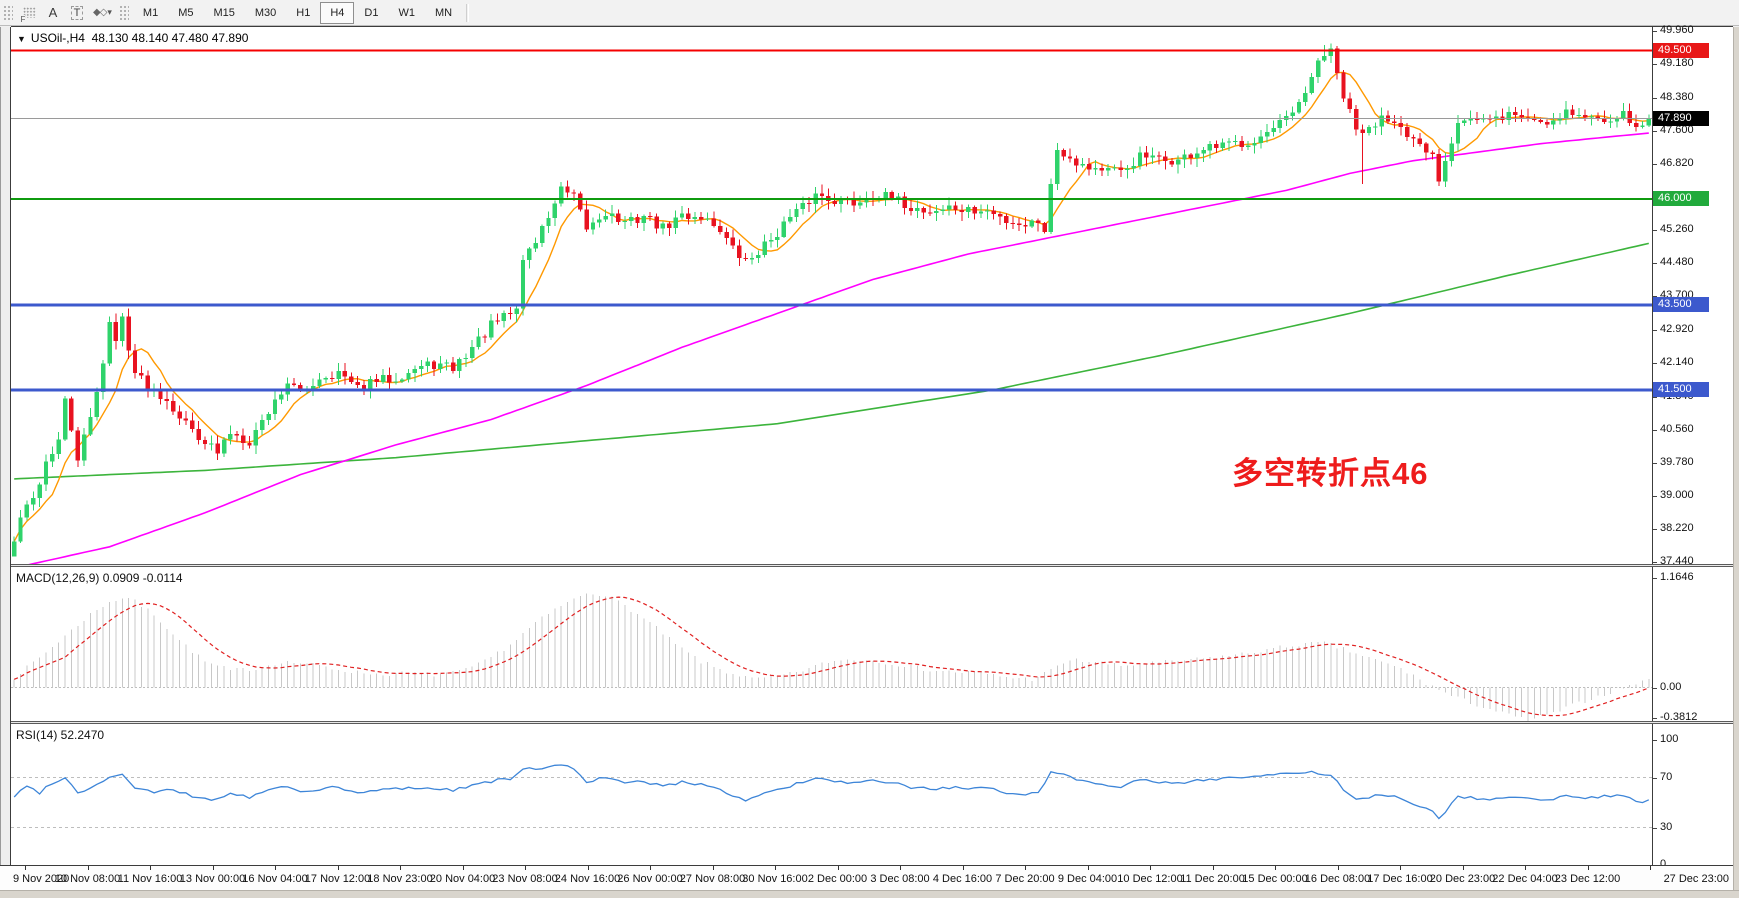  I want to click on level-price-badge: 43.500, so click(1681, 305).